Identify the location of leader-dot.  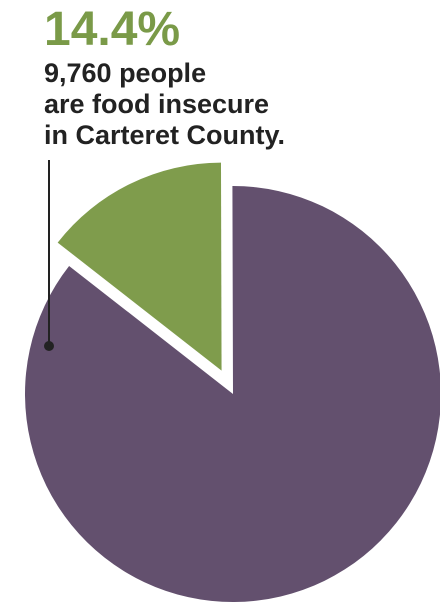
(49, 346).